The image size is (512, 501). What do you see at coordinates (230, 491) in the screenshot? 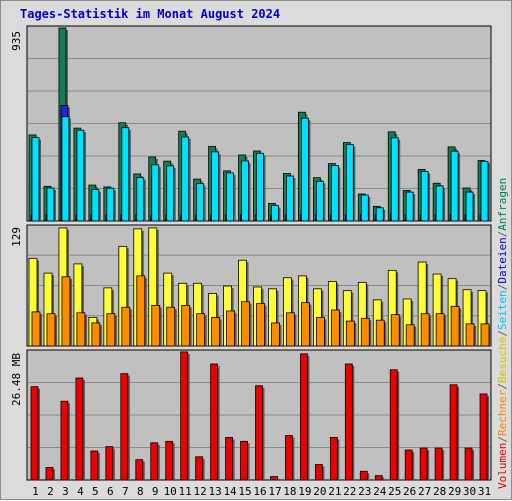
I see `x-tick-label-day-14: 14` at bounding box center [230, 491].